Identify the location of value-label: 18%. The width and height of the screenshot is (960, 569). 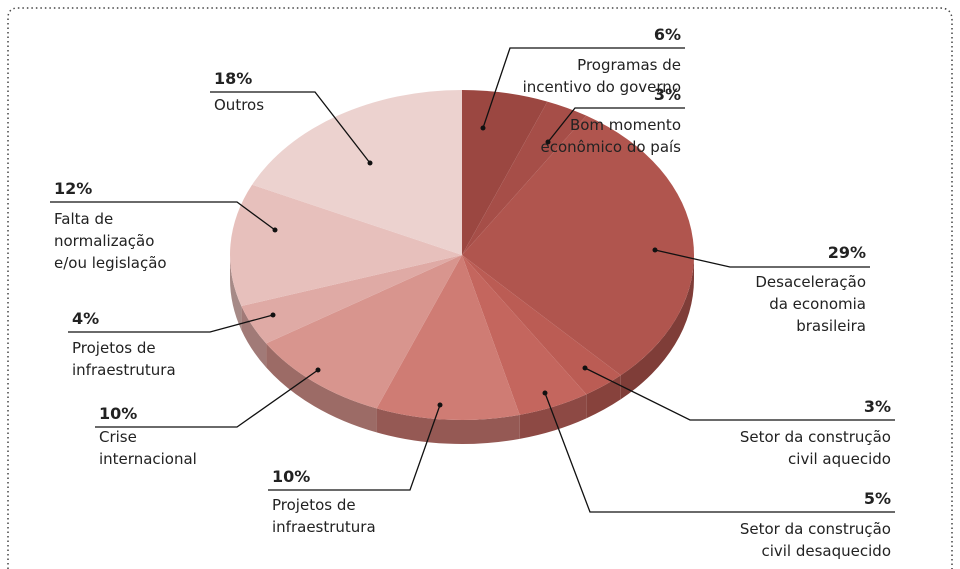
(233, 78).